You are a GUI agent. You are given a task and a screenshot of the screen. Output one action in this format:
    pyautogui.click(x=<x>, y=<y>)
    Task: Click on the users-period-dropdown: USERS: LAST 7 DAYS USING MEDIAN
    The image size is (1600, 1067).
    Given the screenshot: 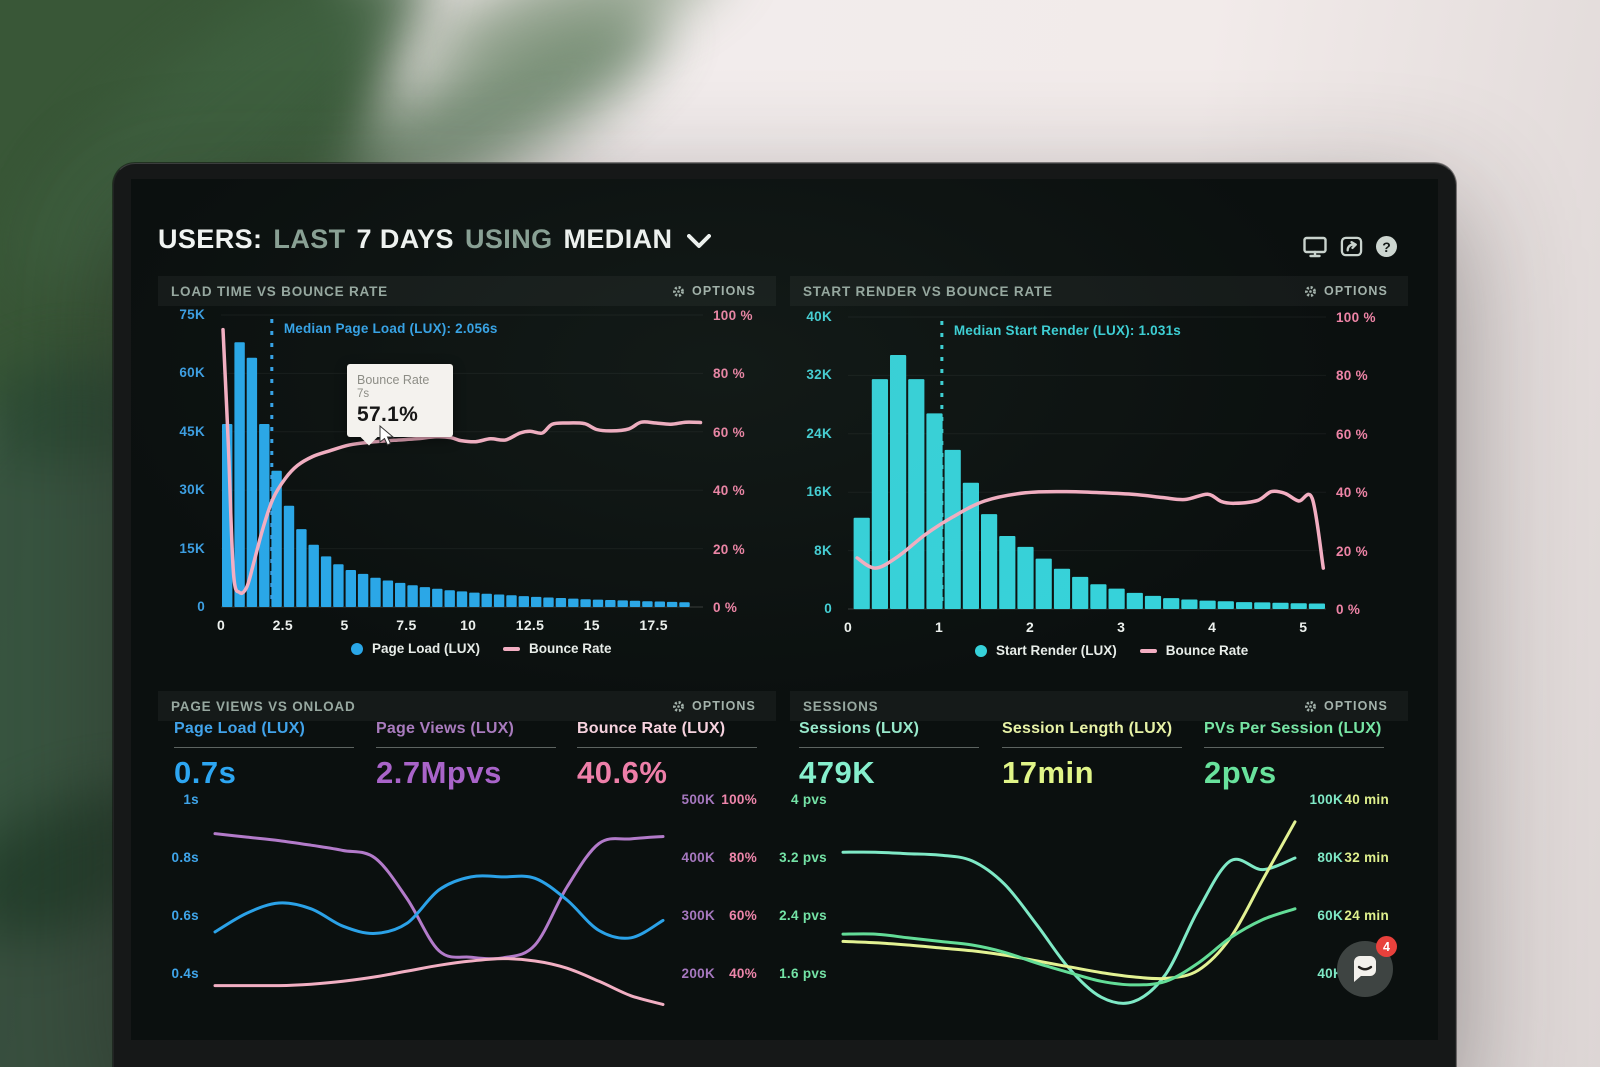 What is the action you would take?
    pyautogui.click(x=435, y=239)
    